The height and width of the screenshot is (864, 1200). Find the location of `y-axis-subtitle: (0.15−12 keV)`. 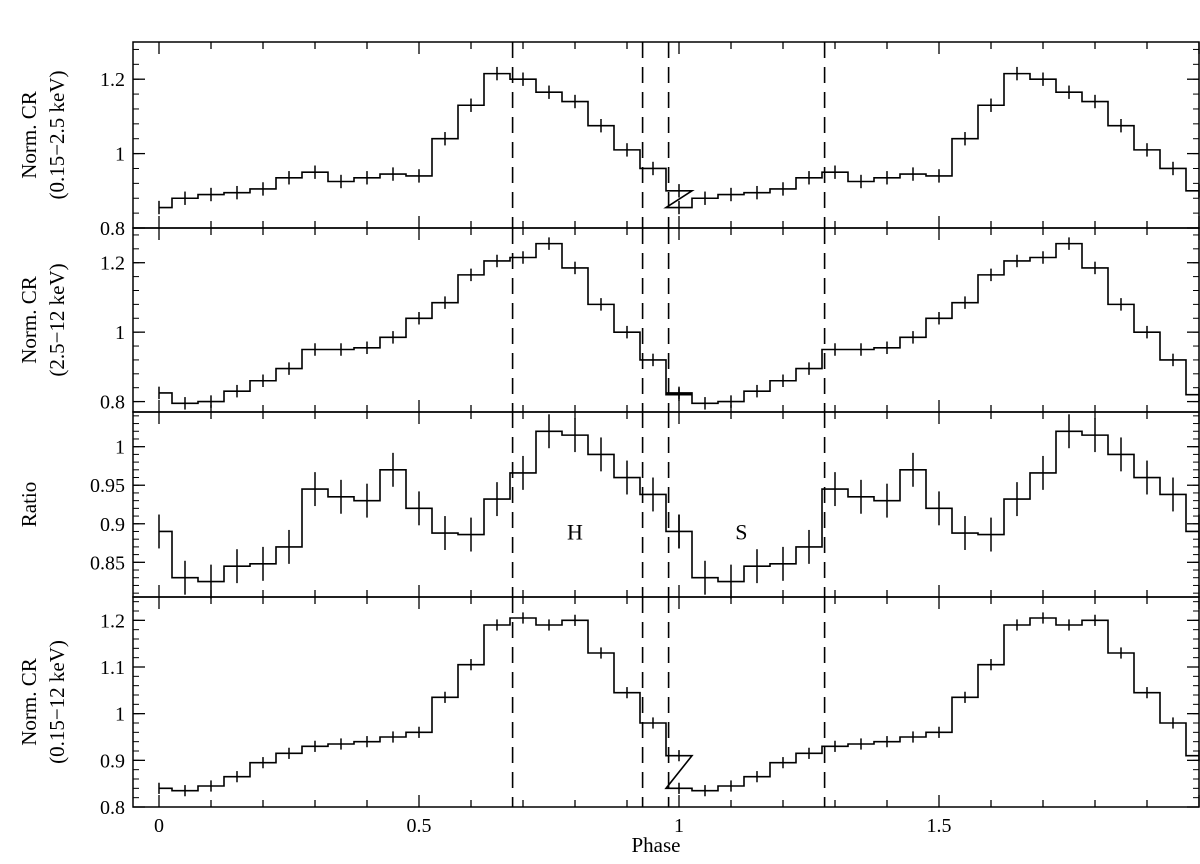

y-axis-subtitle: (0.15−12 keV) is located at coordinates (57, 702).